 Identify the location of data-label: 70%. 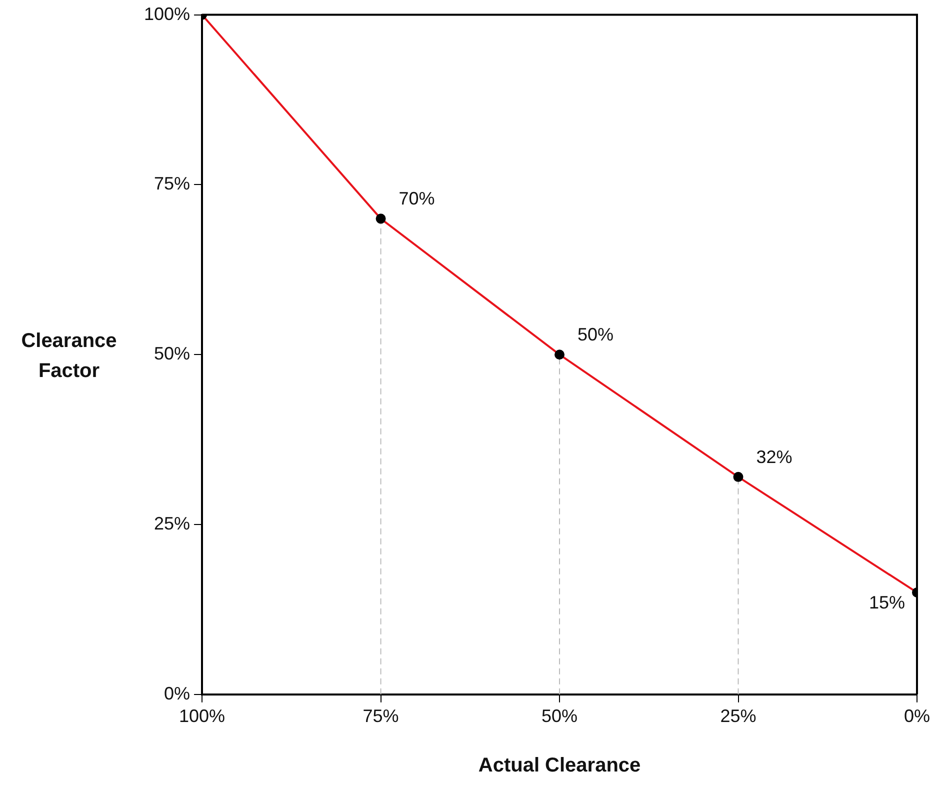
(416, 198).